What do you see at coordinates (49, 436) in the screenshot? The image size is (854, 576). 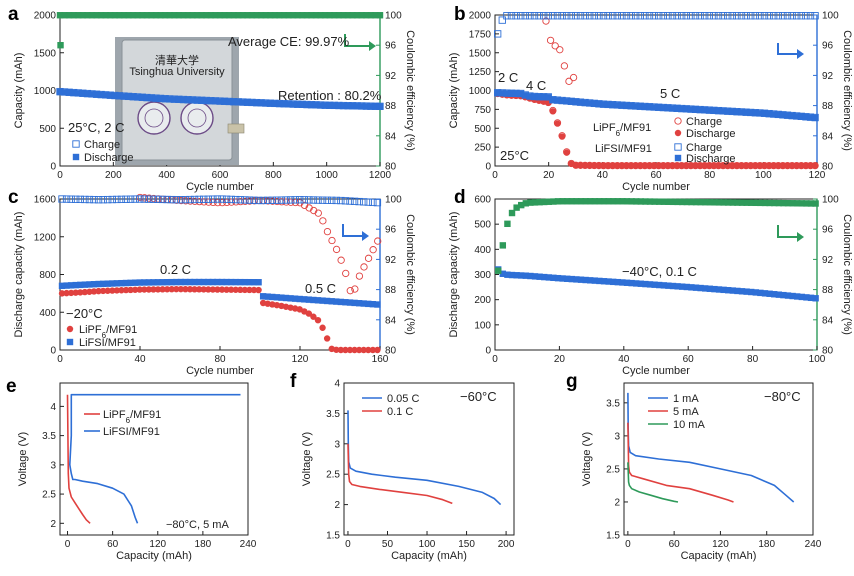 I see `y-tick-label: 3.5` at bounding box center [49, 436].